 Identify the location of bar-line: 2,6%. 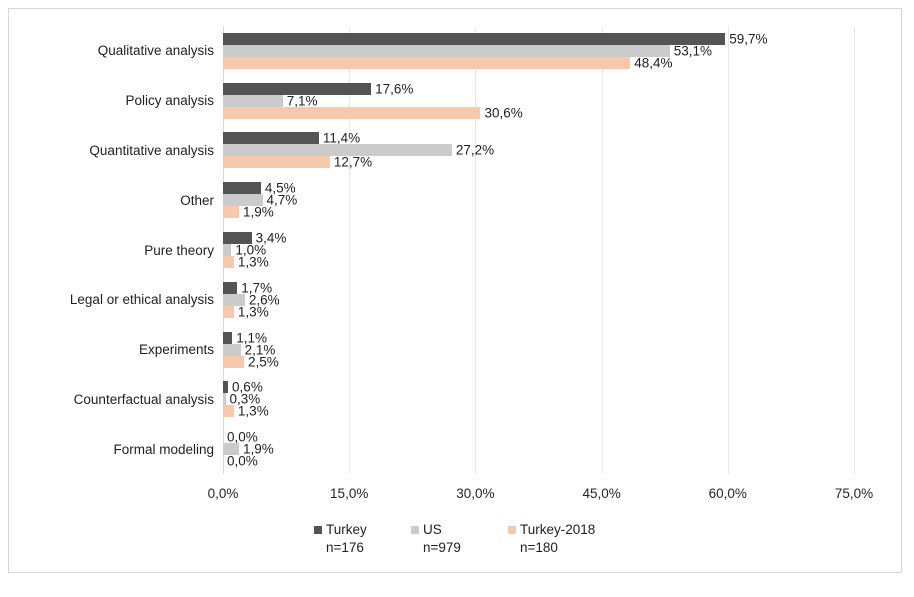
(538, 300).